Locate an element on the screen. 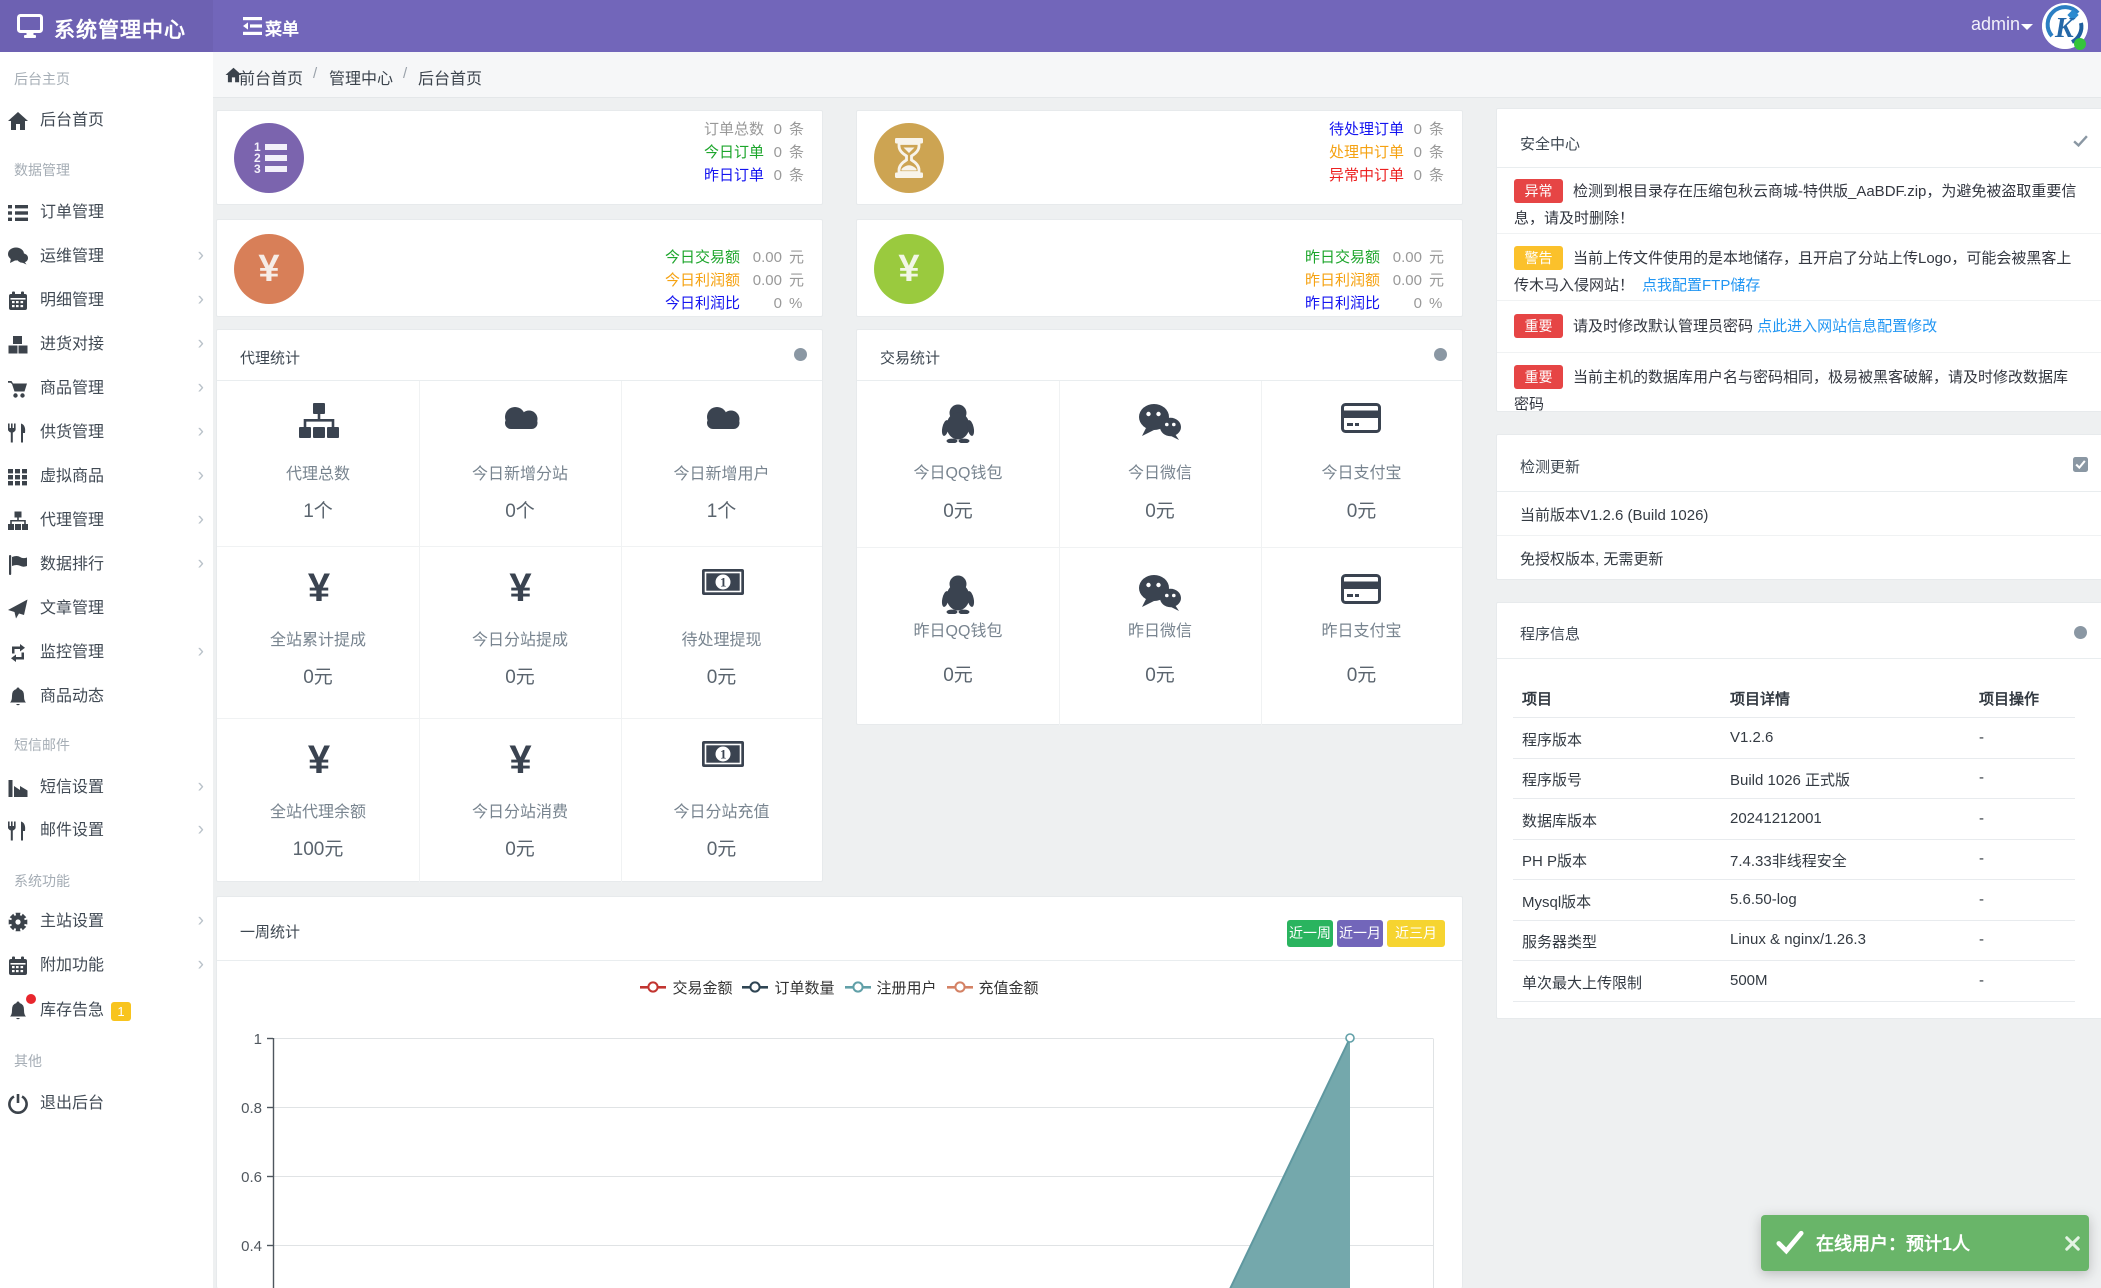 The width and height of the screenshot is (2101, 1288). svg-text: 0.4 is located at coordinates (251, 1246).